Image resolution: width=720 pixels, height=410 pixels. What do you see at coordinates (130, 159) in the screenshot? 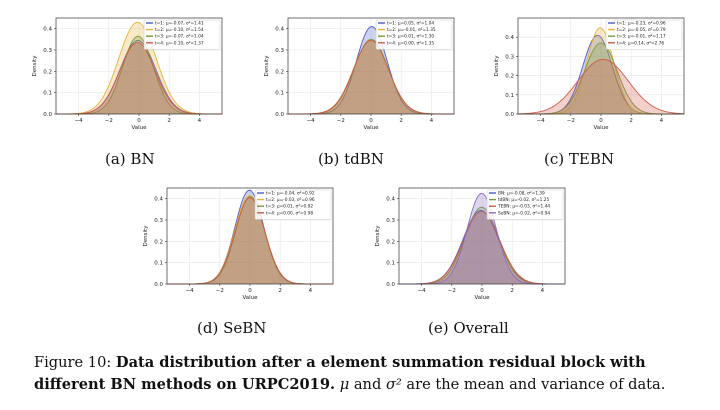
I see `subcaption-bn: (a) BN` at bounding box center [130, 159].